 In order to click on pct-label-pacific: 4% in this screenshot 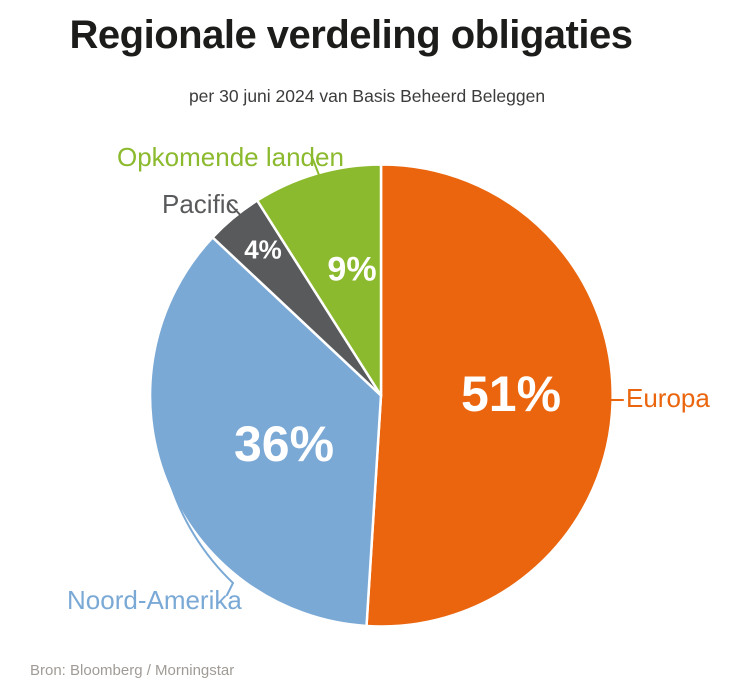, I will do `click(263, 249)`.